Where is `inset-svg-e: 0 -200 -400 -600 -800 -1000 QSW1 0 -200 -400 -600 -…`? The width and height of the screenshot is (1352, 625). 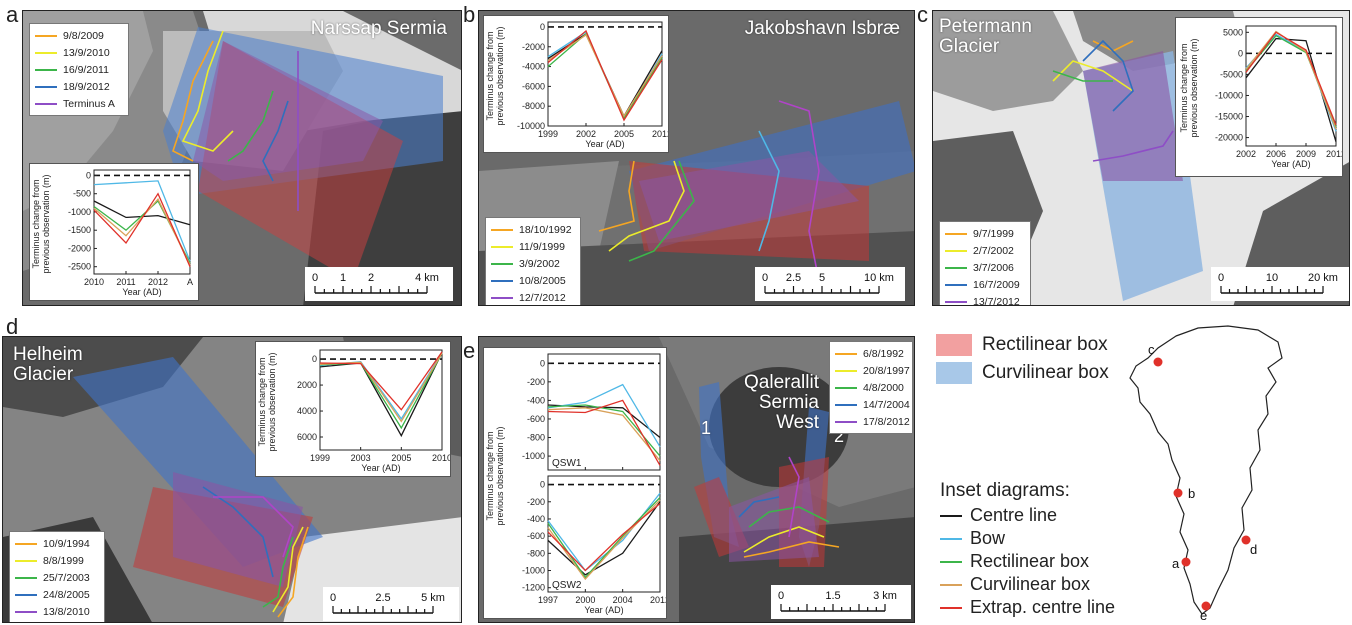
inset-svg-e: 0 -200 -400 -600 -800 -1000 QSW1 0 -200 -400 -600 -… is located at coordinates (577, 484).